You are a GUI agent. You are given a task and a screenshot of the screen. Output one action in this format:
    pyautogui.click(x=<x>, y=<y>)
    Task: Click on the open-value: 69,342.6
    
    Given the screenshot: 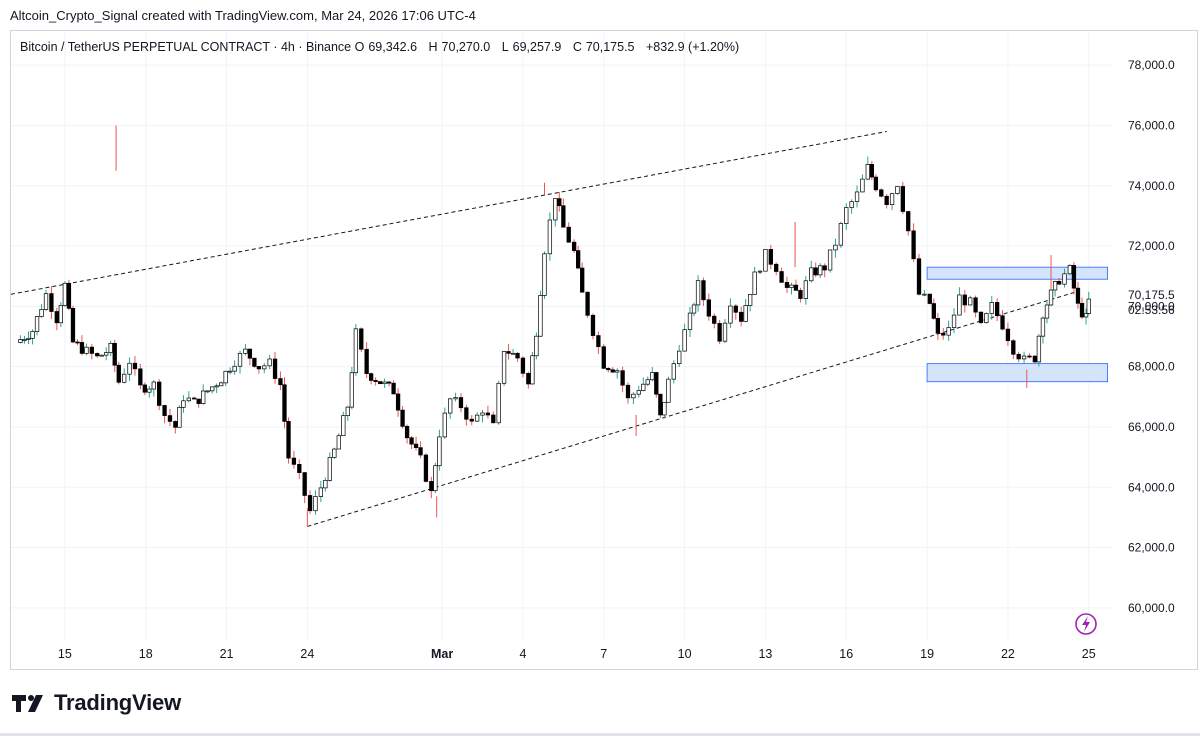 What is the action you would take?
    pyautogui.click(x=393, y=47)
    